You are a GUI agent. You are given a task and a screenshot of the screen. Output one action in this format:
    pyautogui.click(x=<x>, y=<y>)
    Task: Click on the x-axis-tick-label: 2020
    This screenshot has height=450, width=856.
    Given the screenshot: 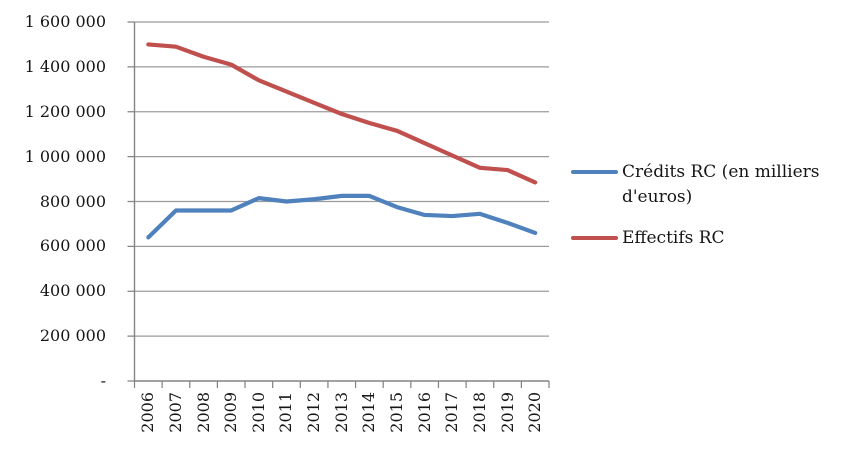 What is the action you would take?
    pyautogui.click(x=535, y=412)
    